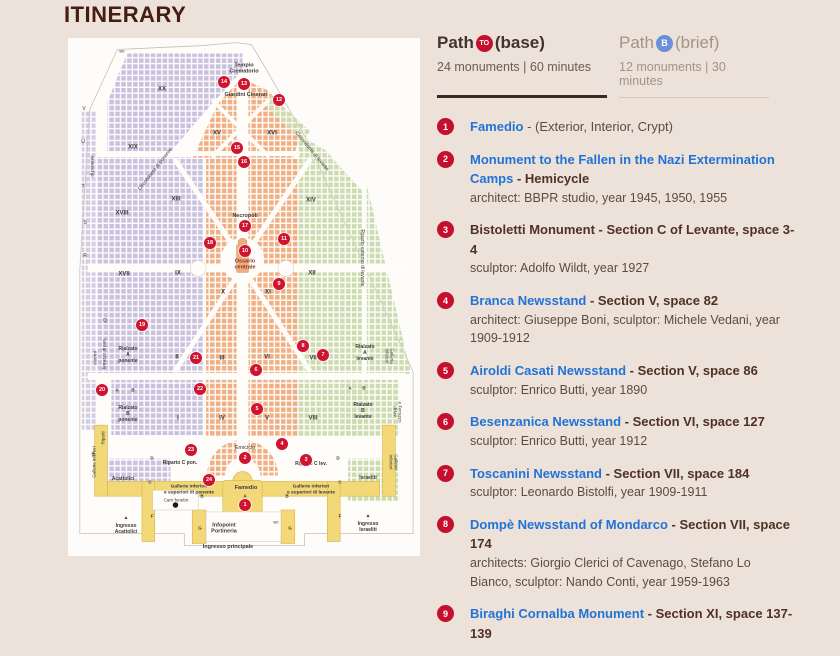 The height and width of the screenshot is (656, 840). What do you see at coordinates (93, 454) in the screenshot?
I see `map-label: E` at bounding box center [93, 454].